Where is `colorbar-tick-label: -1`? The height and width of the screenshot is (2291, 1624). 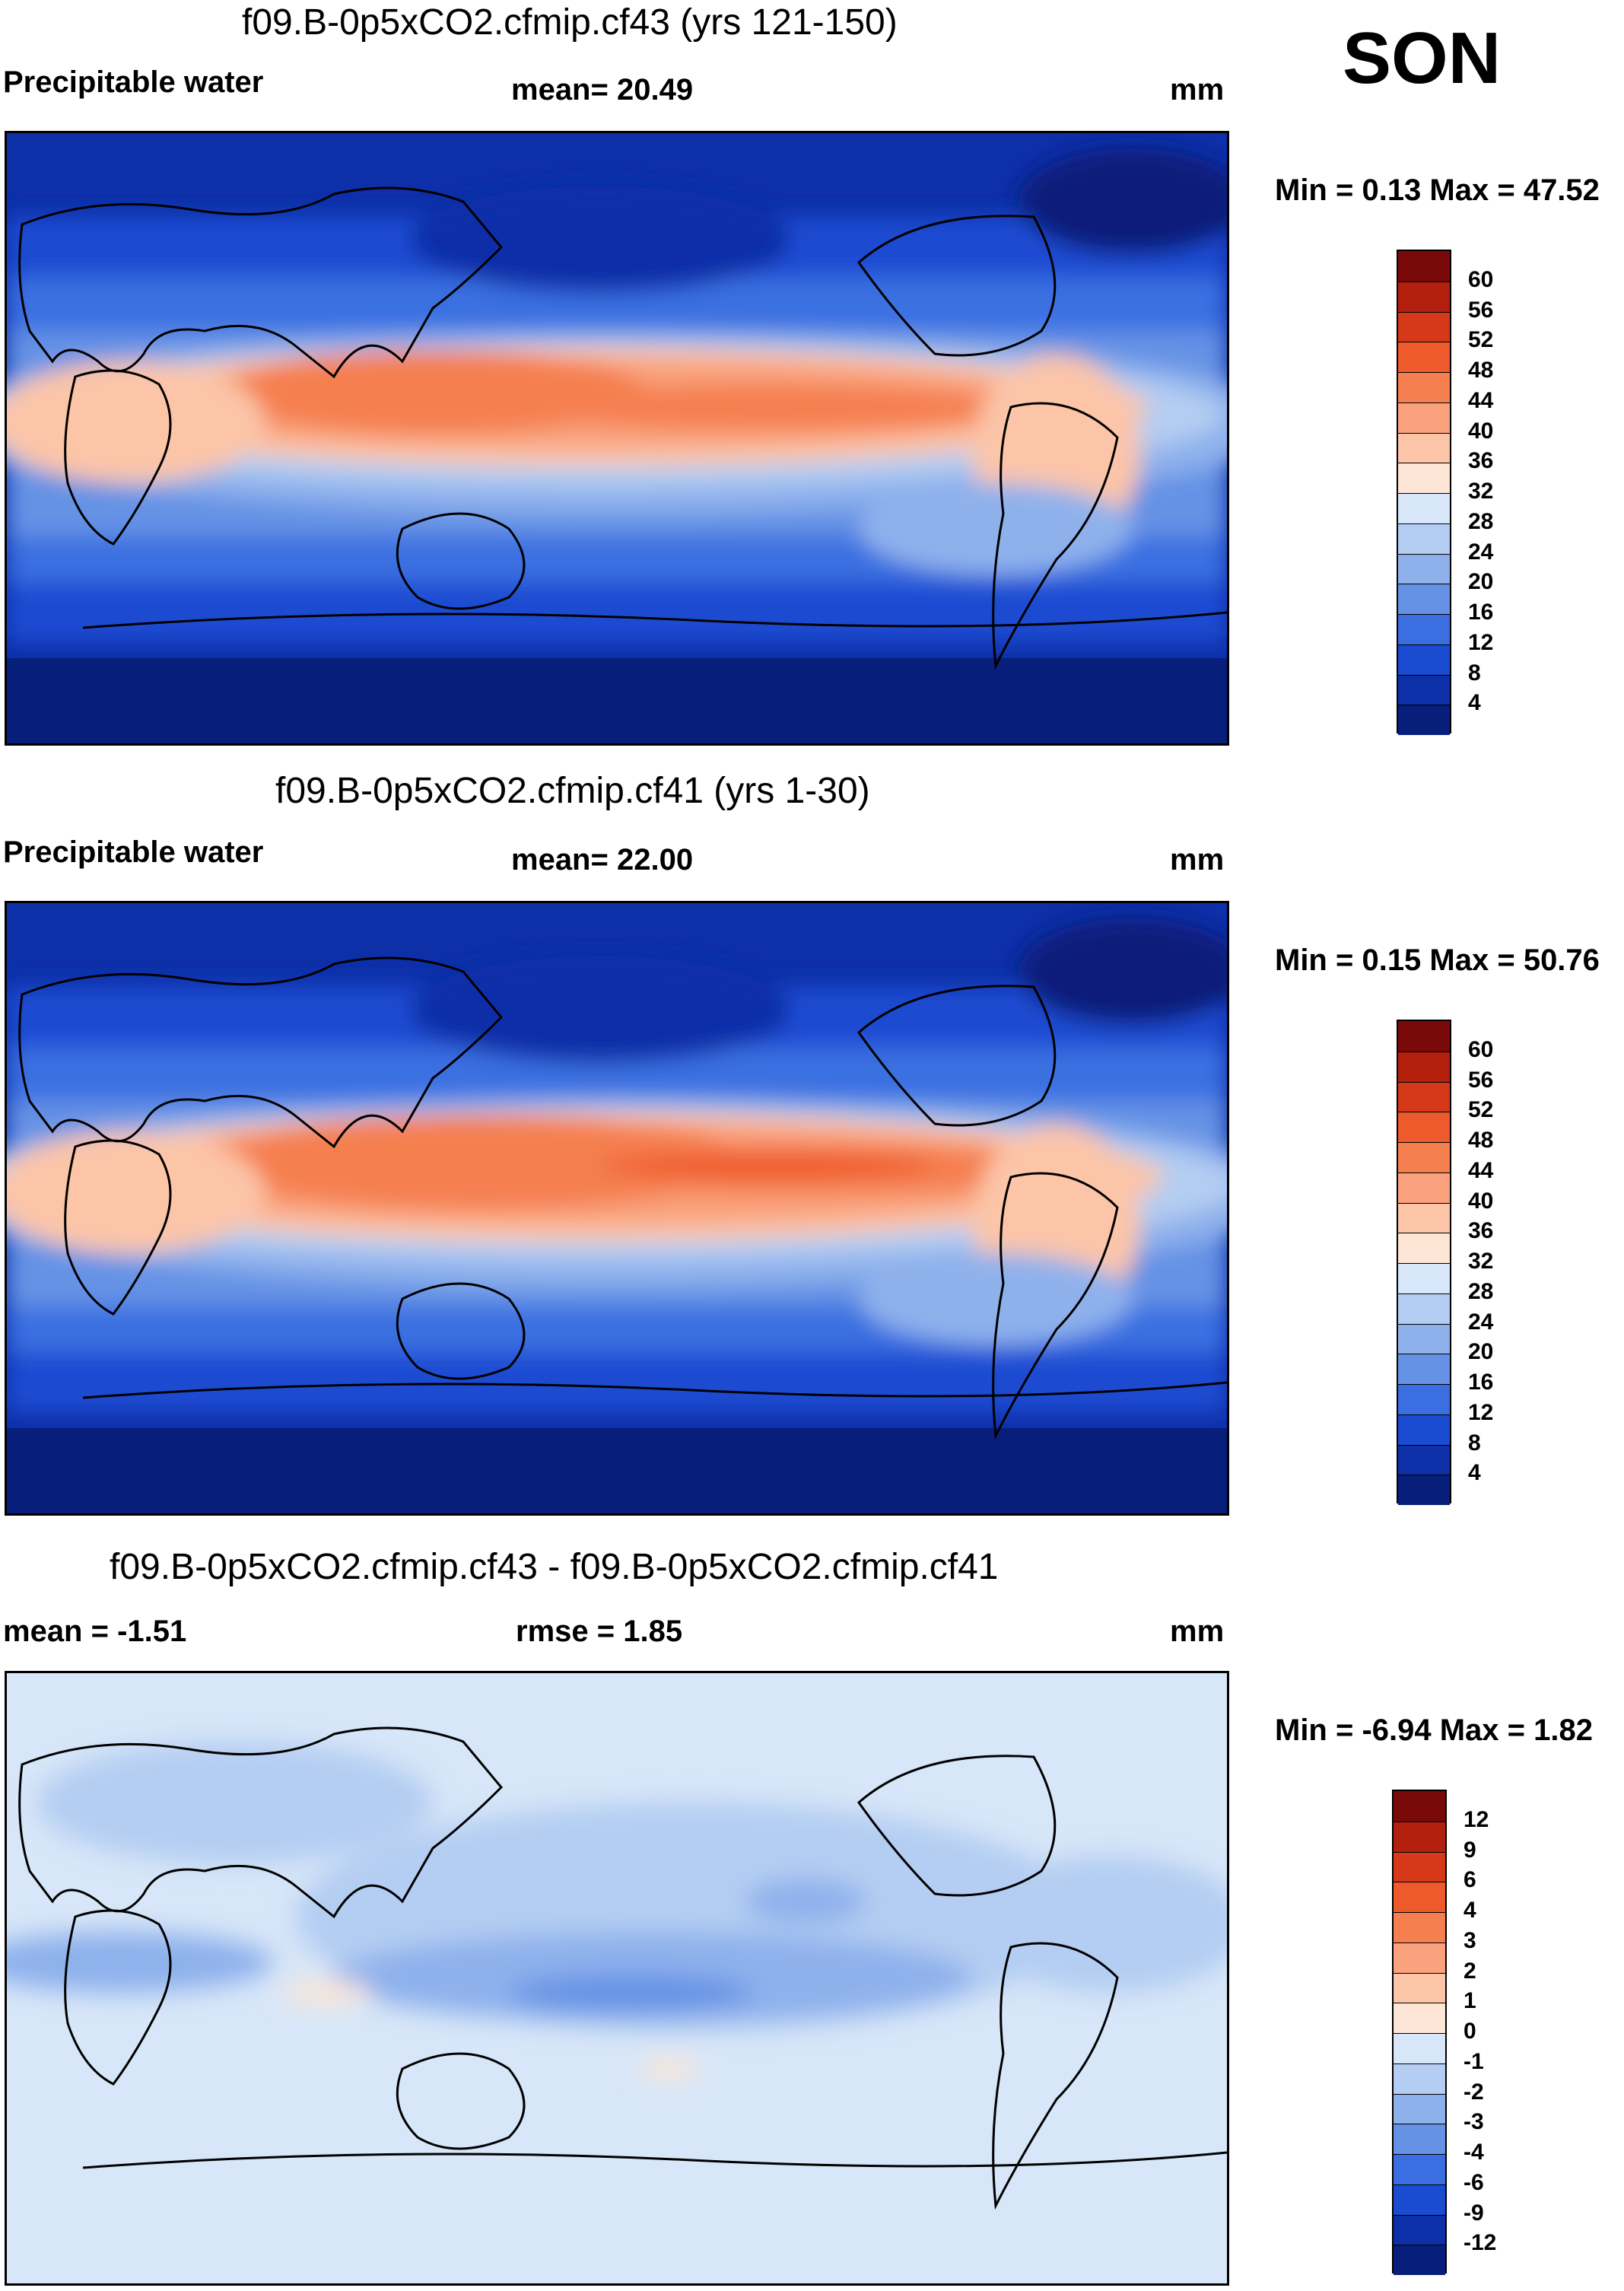
colorbar-tick-label: -1 is located at coordinates (1474, 2061).